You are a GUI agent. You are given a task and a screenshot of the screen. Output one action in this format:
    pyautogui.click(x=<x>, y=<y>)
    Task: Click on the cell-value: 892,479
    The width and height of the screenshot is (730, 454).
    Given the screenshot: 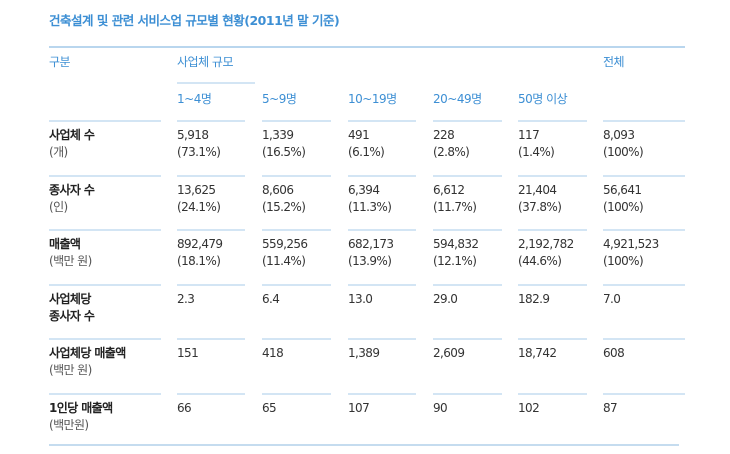 What is the action you would take?
    pyautogui.click(x=200, y=244)
    